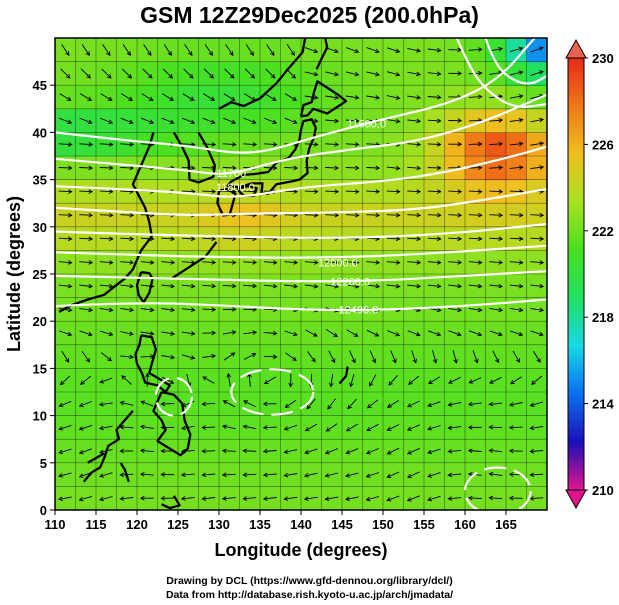 The width and height of the screenshot is (619, 605). What do you see at coordinates (342, 524) in the screenshot?
I see `x-tick-label: 145` at bounding box center [342, 524].